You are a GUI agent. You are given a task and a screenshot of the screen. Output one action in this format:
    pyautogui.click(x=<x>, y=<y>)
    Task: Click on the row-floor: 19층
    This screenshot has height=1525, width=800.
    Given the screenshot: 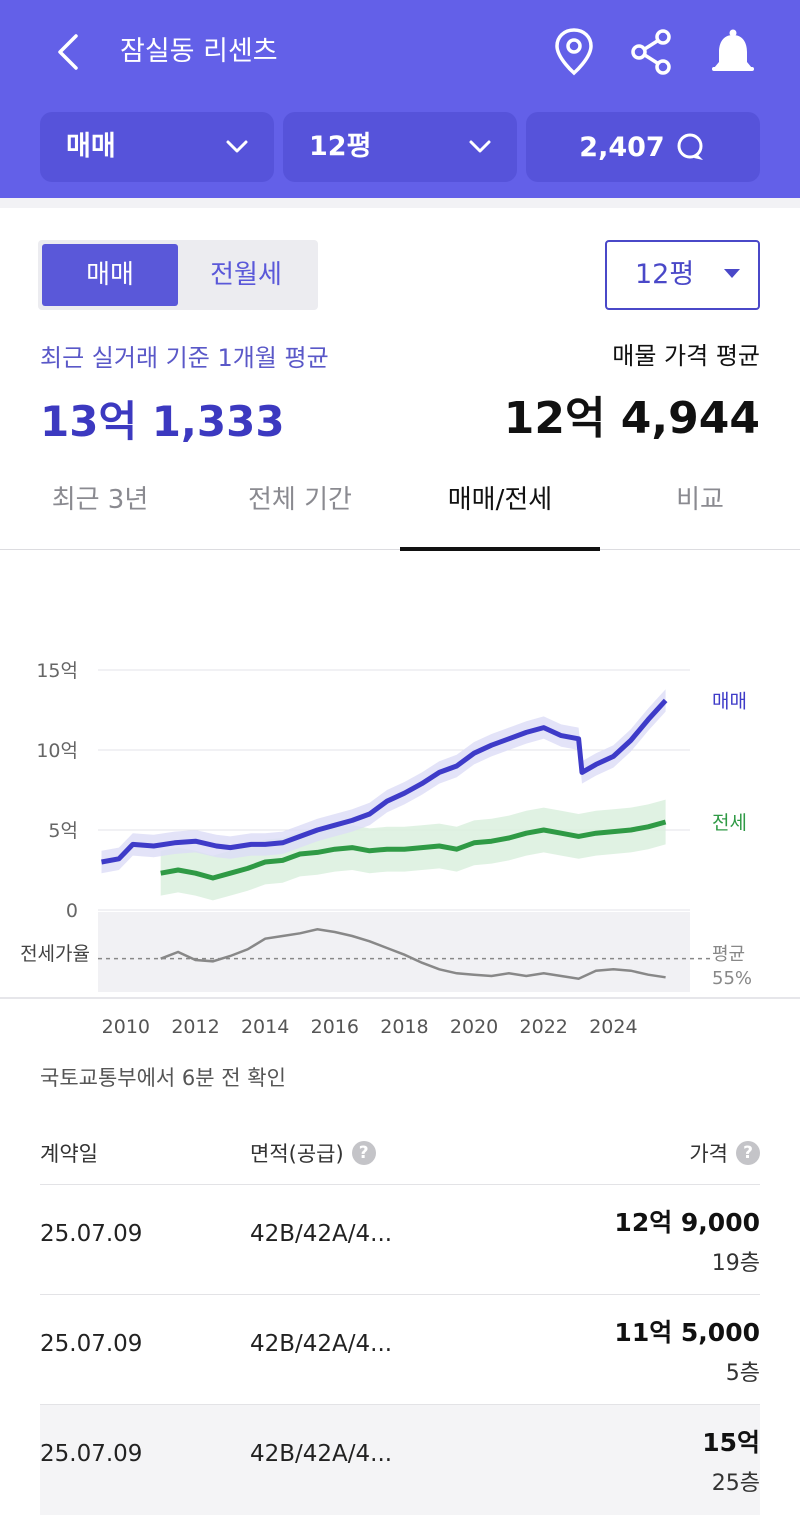 What is the action you would take?
    pyautogui.click(x=735, y=1263)
    